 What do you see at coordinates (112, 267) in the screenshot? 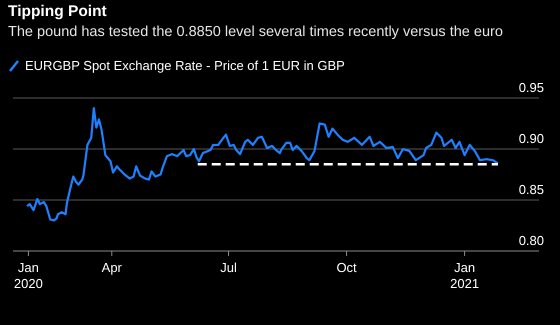
I see `x-tick-label: Apr` at bounding box center [112, 267].